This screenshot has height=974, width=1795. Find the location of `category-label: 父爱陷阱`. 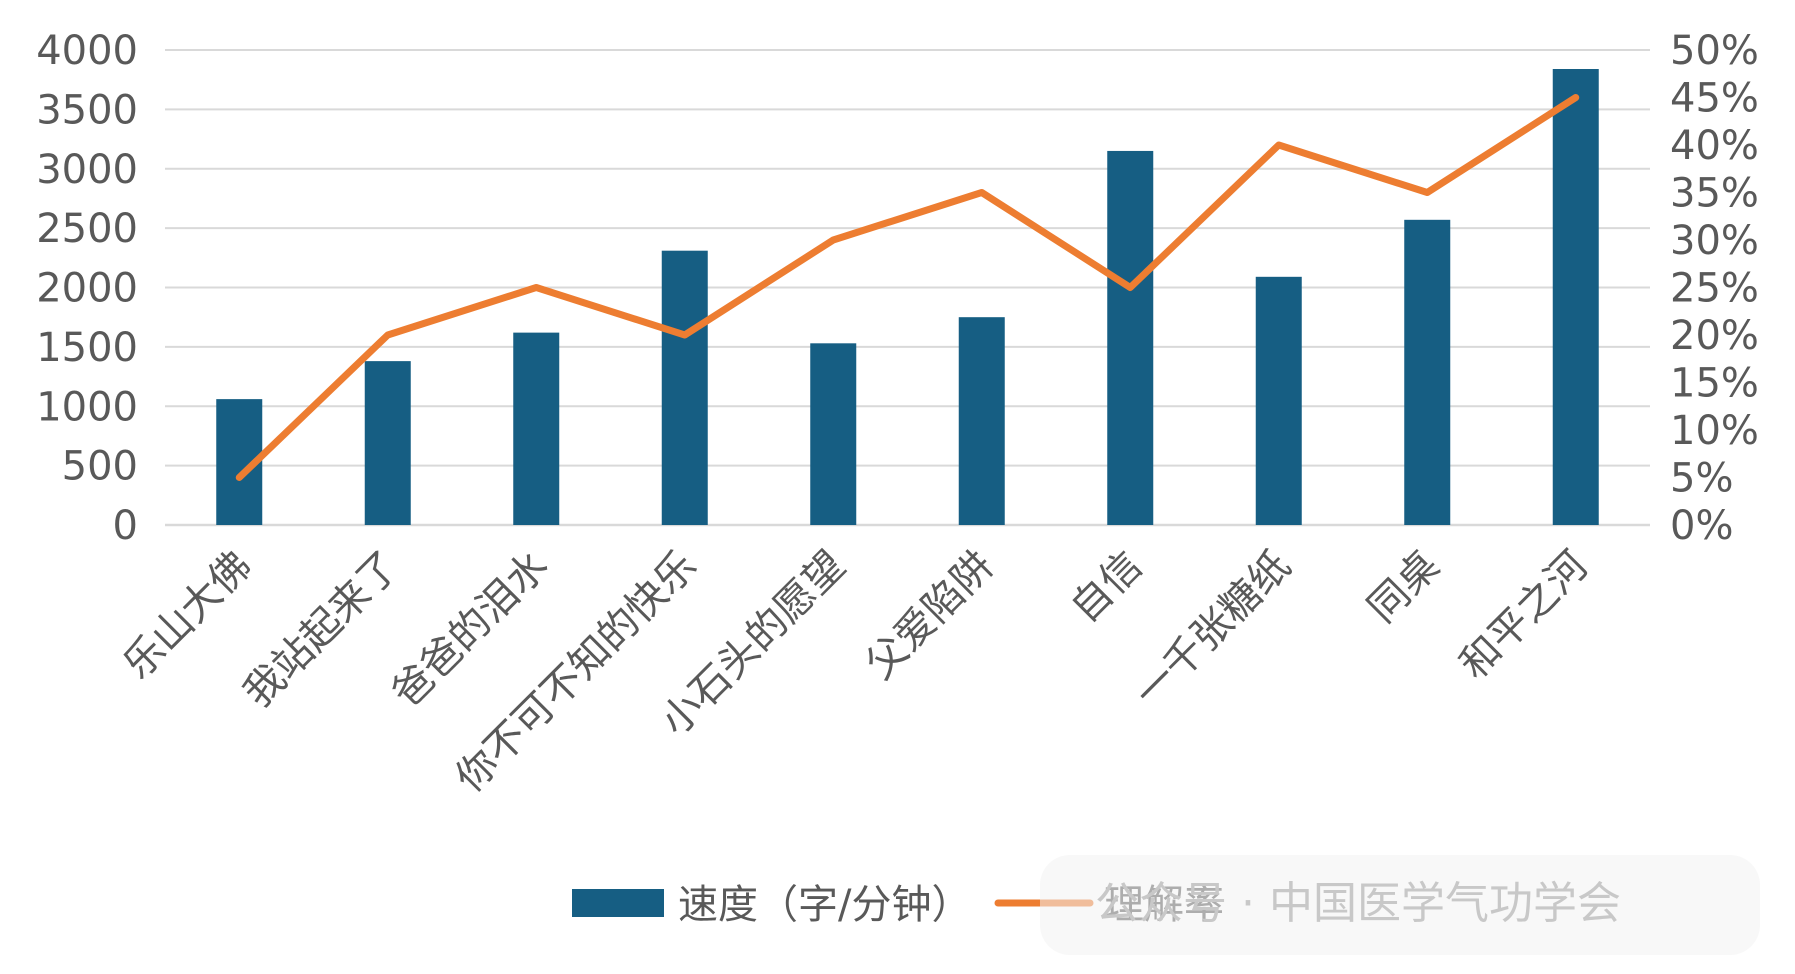

category-label: 父爱陷阱 is located at coordinates (930, 616).